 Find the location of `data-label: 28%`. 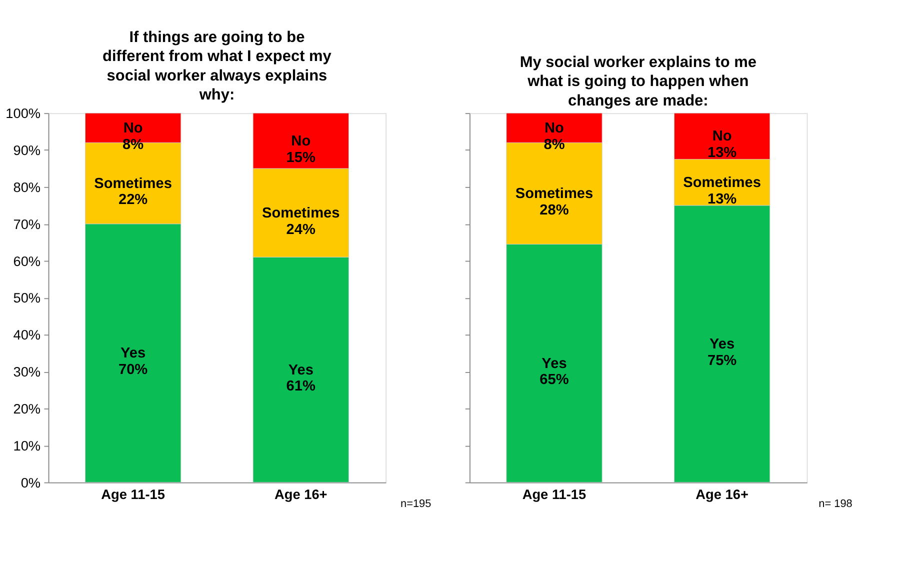

data-label: 28% is located at coordinates (554, 210).